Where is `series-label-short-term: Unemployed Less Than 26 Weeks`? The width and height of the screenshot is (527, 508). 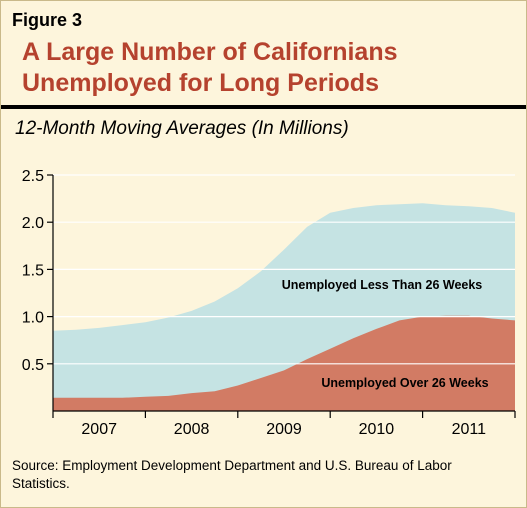
series-label-short-term: Unemployed Less Than 26 Weeks is located at coordinates (382, 285).